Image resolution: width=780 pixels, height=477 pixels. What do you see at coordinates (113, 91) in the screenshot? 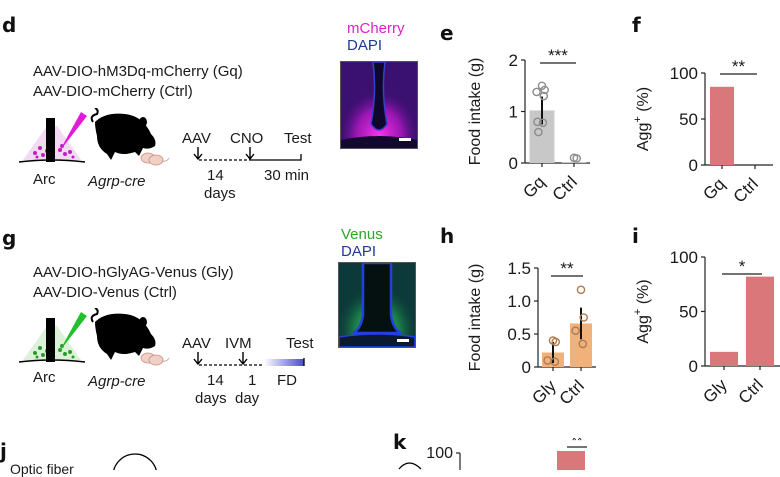
I see `construct-ctrl: AAV-DIO-mCherry (Ctrl)` at bounding box center [113, 91].